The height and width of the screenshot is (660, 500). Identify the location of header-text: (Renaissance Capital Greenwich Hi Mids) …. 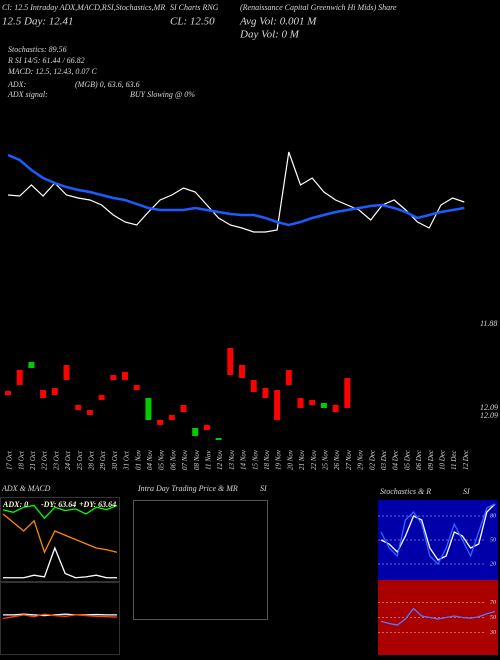
(318, 7).